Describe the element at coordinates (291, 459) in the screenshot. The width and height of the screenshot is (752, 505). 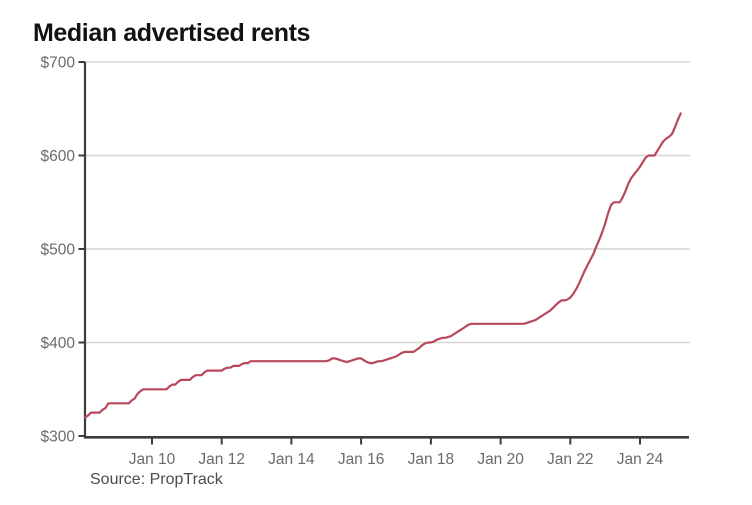
I see `x-tick-label: Jan 14` at that location.